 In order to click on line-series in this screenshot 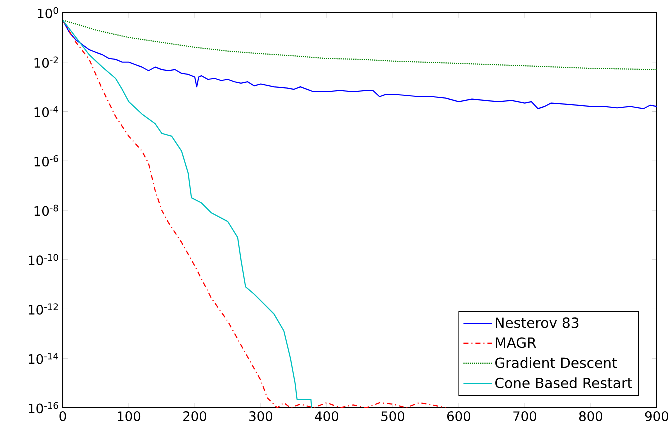, I will do `click(360, 45)`.